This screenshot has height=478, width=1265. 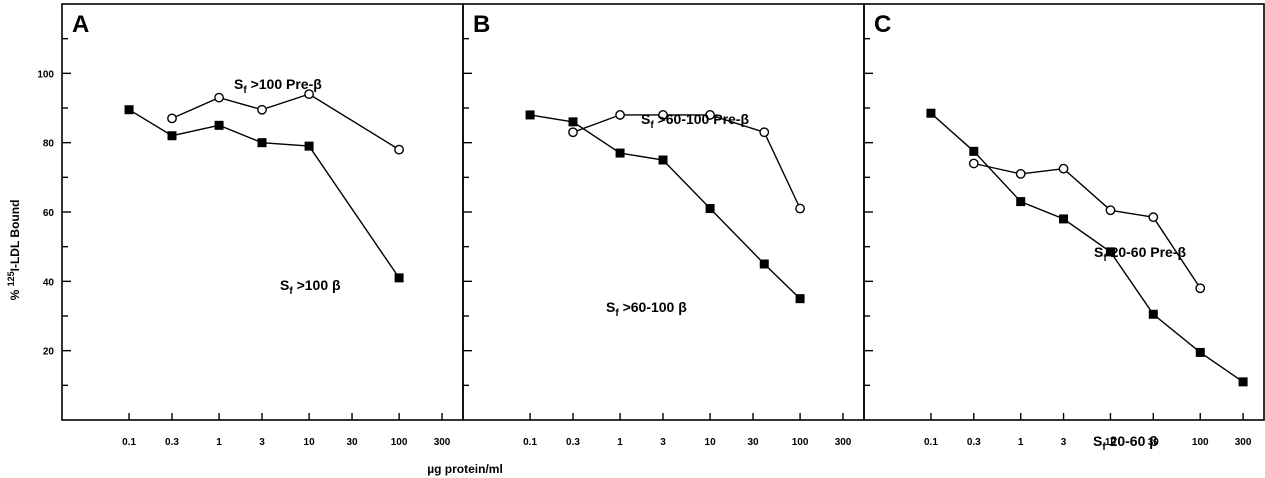 What do you see at coordinates (278, 86) in the screenshot?
I see `series-label: Sf >100 Pre-β` at bounding box center [278, 86].